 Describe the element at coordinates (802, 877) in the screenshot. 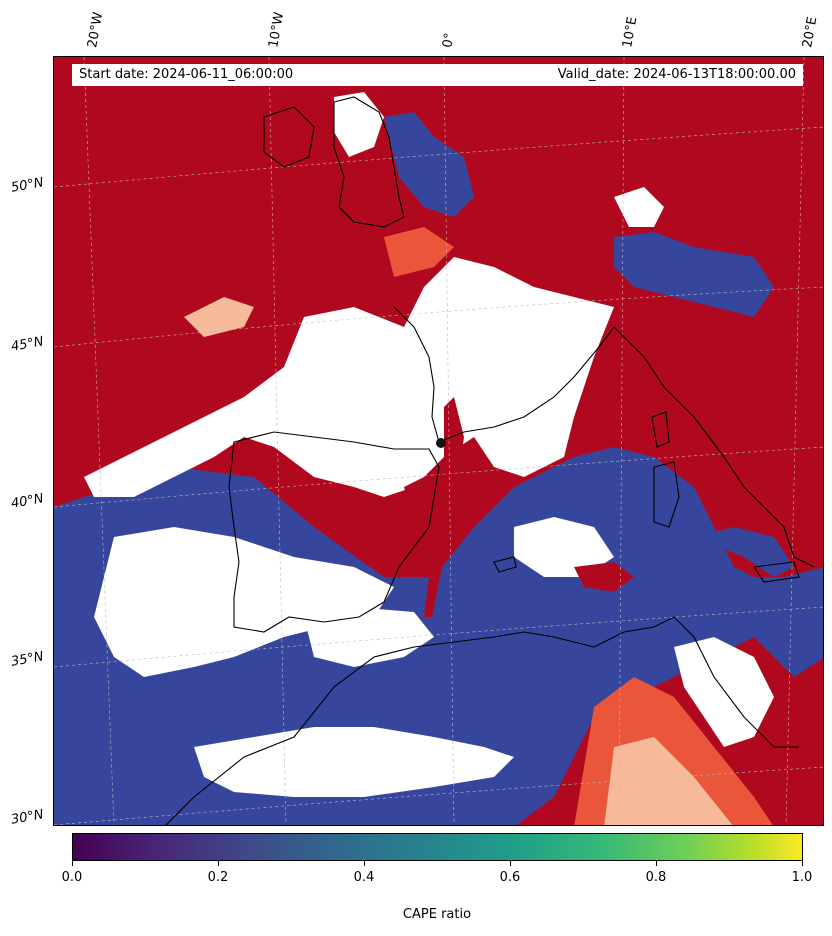

I see `colorbar-label-5: 1.0` at that location.